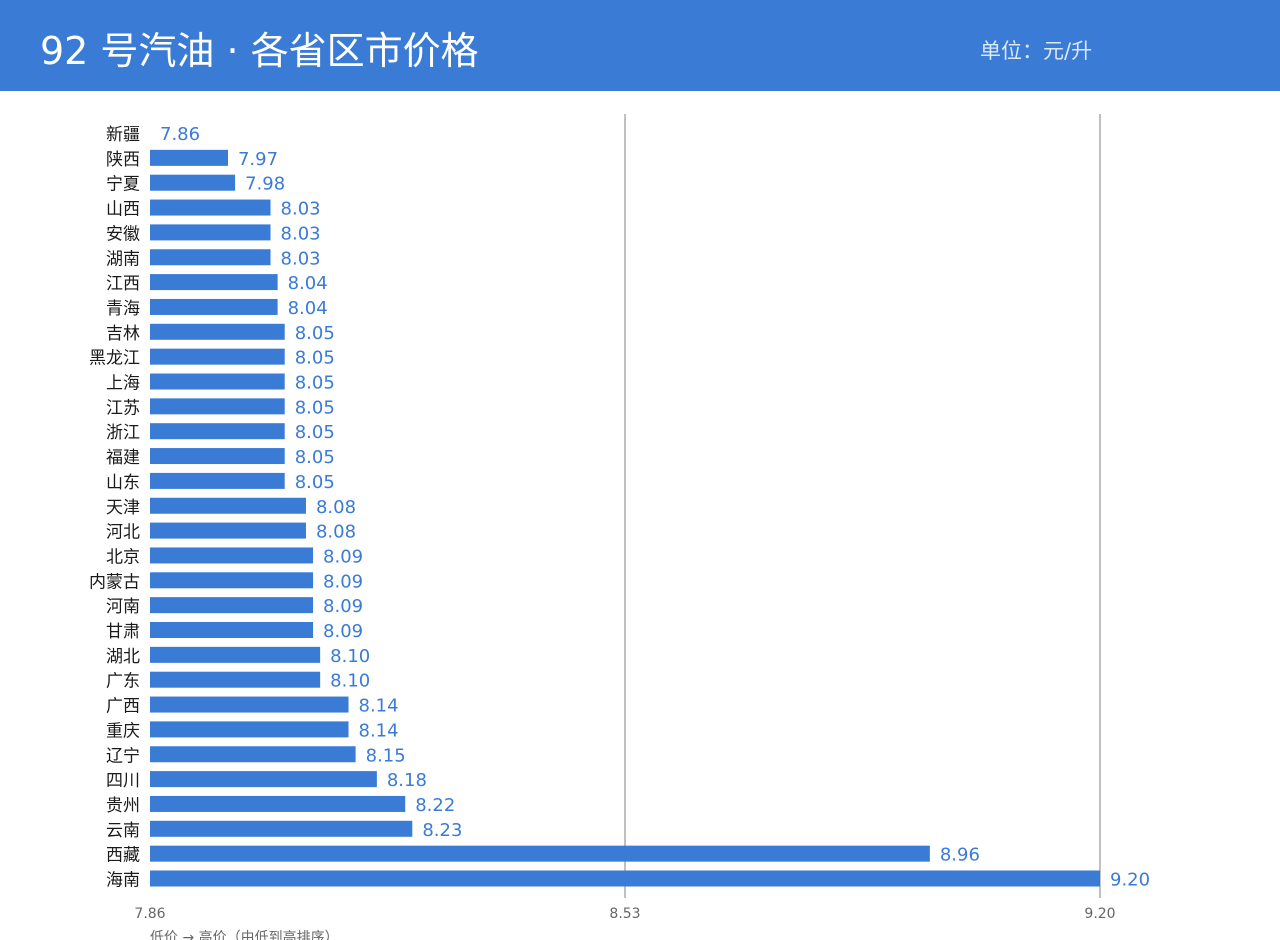  What do you see at coordinates (123, 384) in the screenshot?
I see `category-label: 上海` at bounding box center [123, 384].